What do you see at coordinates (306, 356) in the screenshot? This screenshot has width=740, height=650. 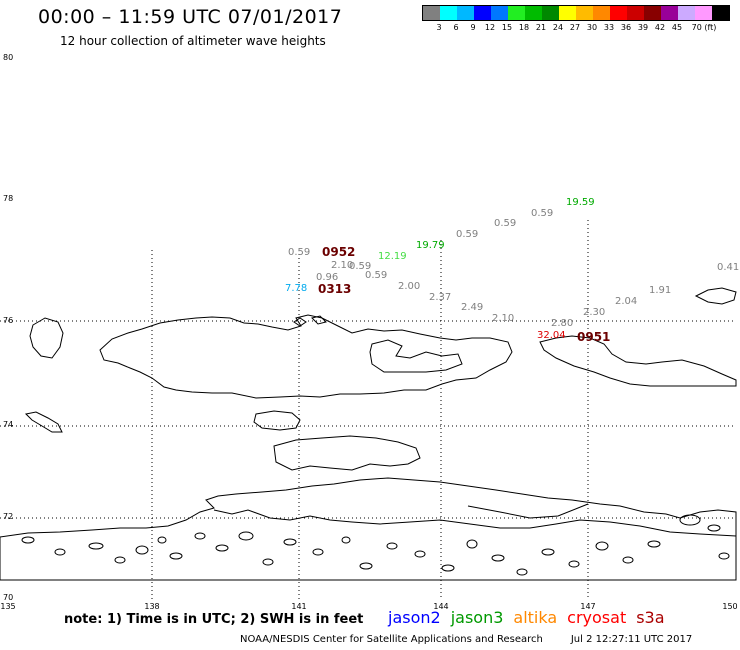 I see `island-kotelny` at bounding box center [306, 356].